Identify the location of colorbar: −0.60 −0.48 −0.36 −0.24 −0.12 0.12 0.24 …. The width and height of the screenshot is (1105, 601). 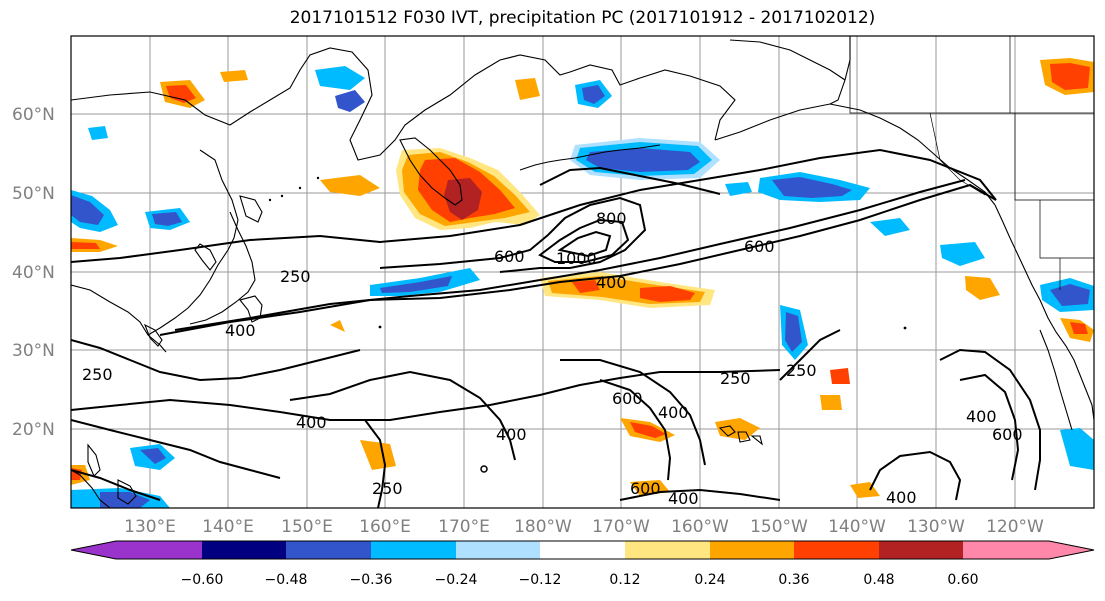
(582, 564).